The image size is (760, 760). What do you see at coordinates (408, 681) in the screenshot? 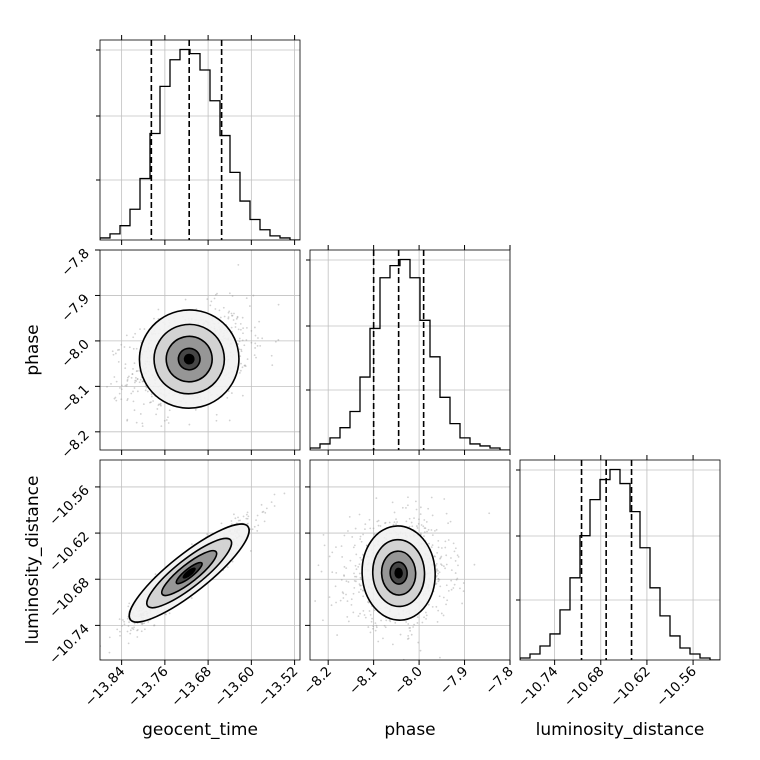
I see `x-tick-label: −8.0` at bounding box center [408, 681].